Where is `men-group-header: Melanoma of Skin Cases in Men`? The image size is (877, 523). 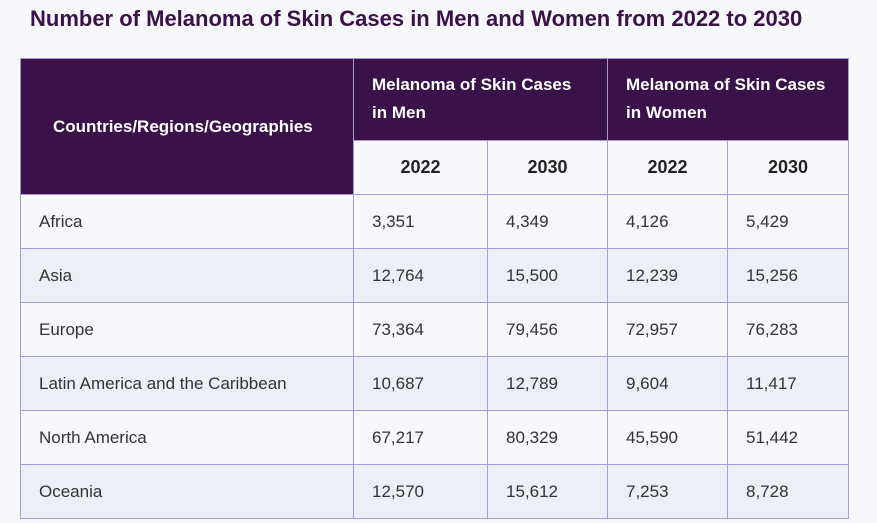 men-group-header: Melanoma of Skin Cases in Men is located at coordinates (480, 99).